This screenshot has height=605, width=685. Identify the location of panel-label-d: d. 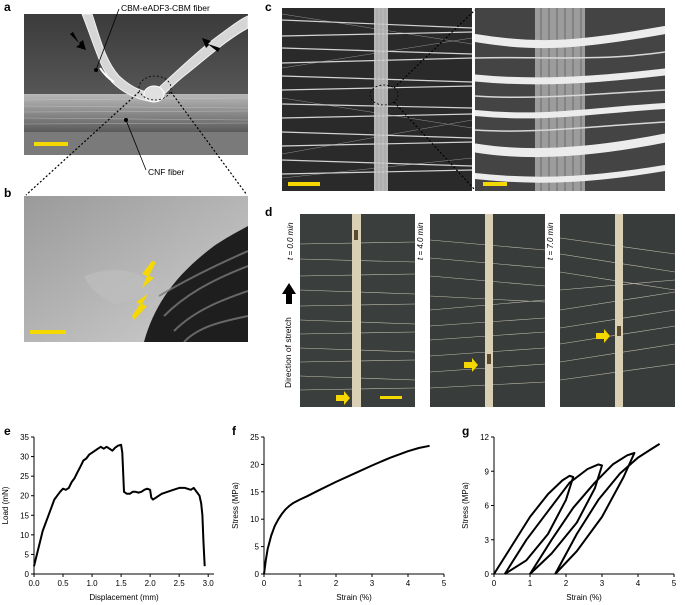
(269, 212).